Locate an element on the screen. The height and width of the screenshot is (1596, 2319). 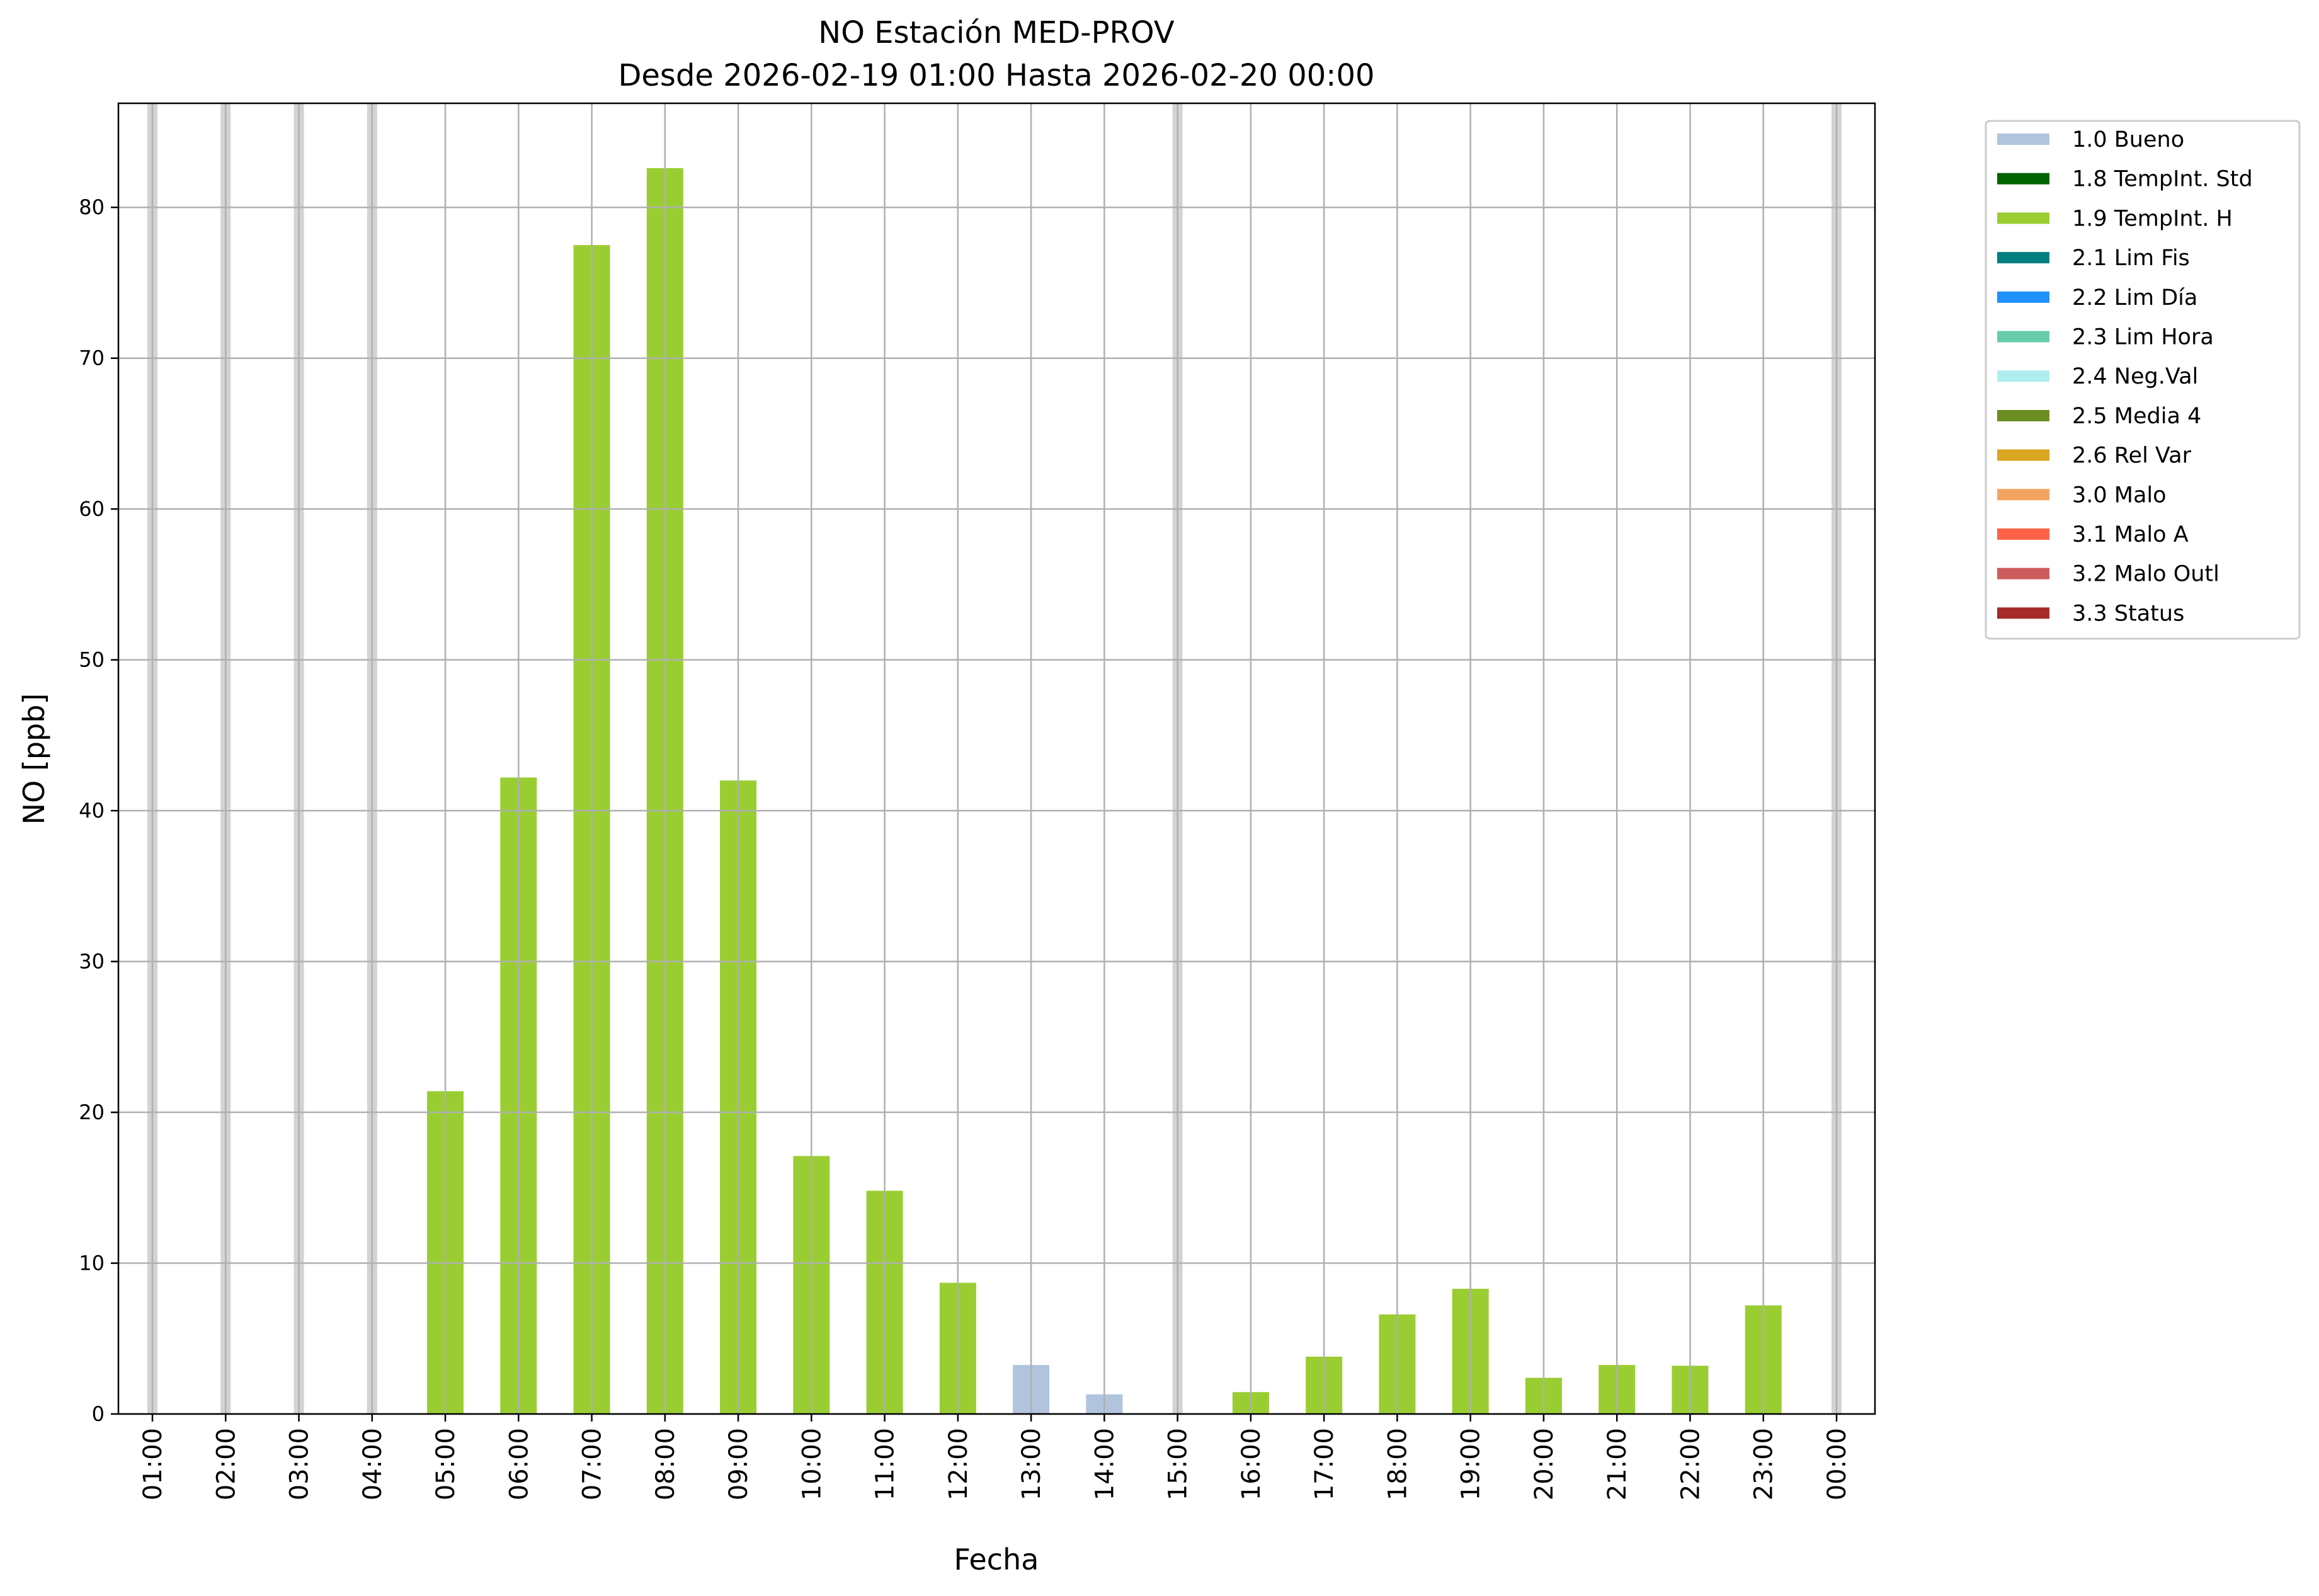
y-axis: 0 10 20 30 40 50 60 70 80 is located at coordinates (98, 810).